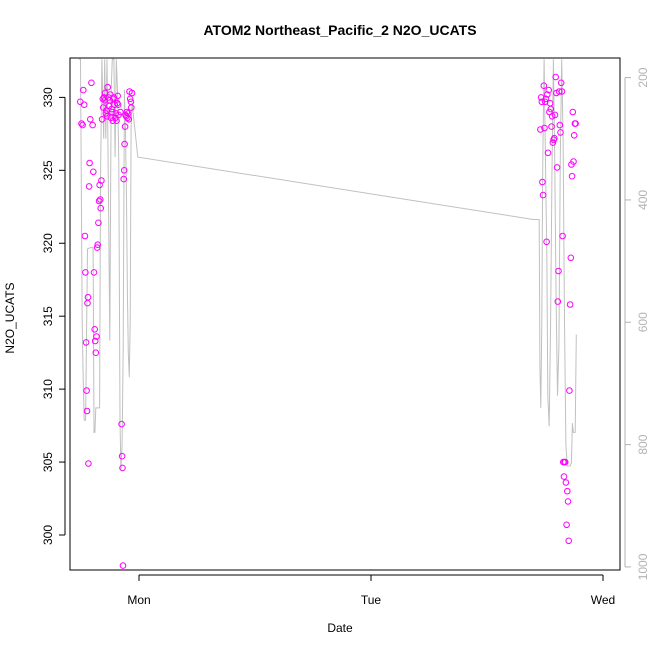 The width and height of the screenshot is (650, 650). Describe the element at coordinates (48, 97) in the screenshot. I see `y-tick-label: 330` at that location.